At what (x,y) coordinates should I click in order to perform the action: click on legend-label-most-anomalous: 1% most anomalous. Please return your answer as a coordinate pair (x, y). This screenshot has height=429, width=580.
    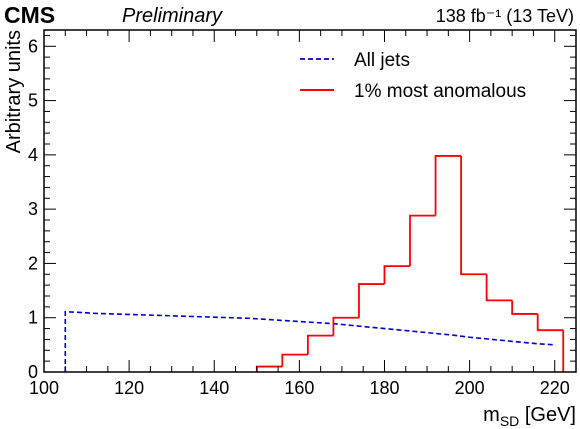
    Looking at the image, I should click on (440, 91).